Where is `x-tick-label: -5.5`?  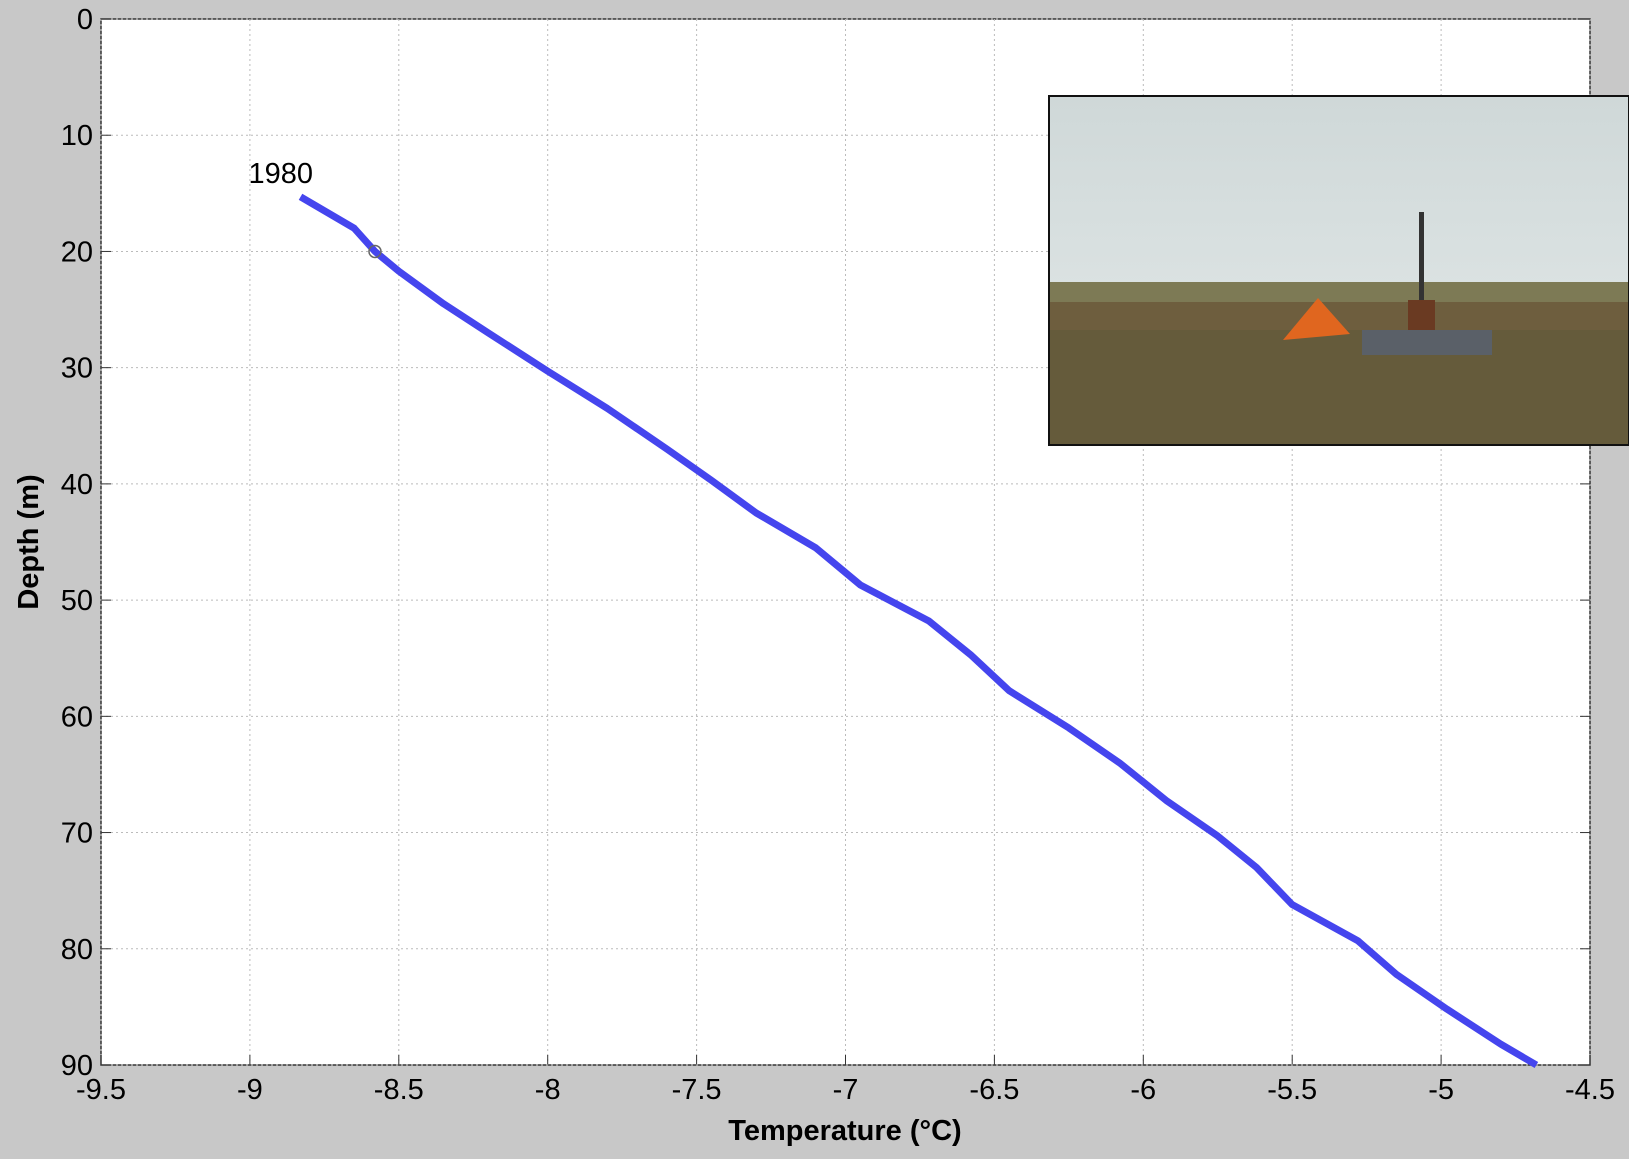
x-tick-label: -5.5 is located at coordinates (1292, 1090).